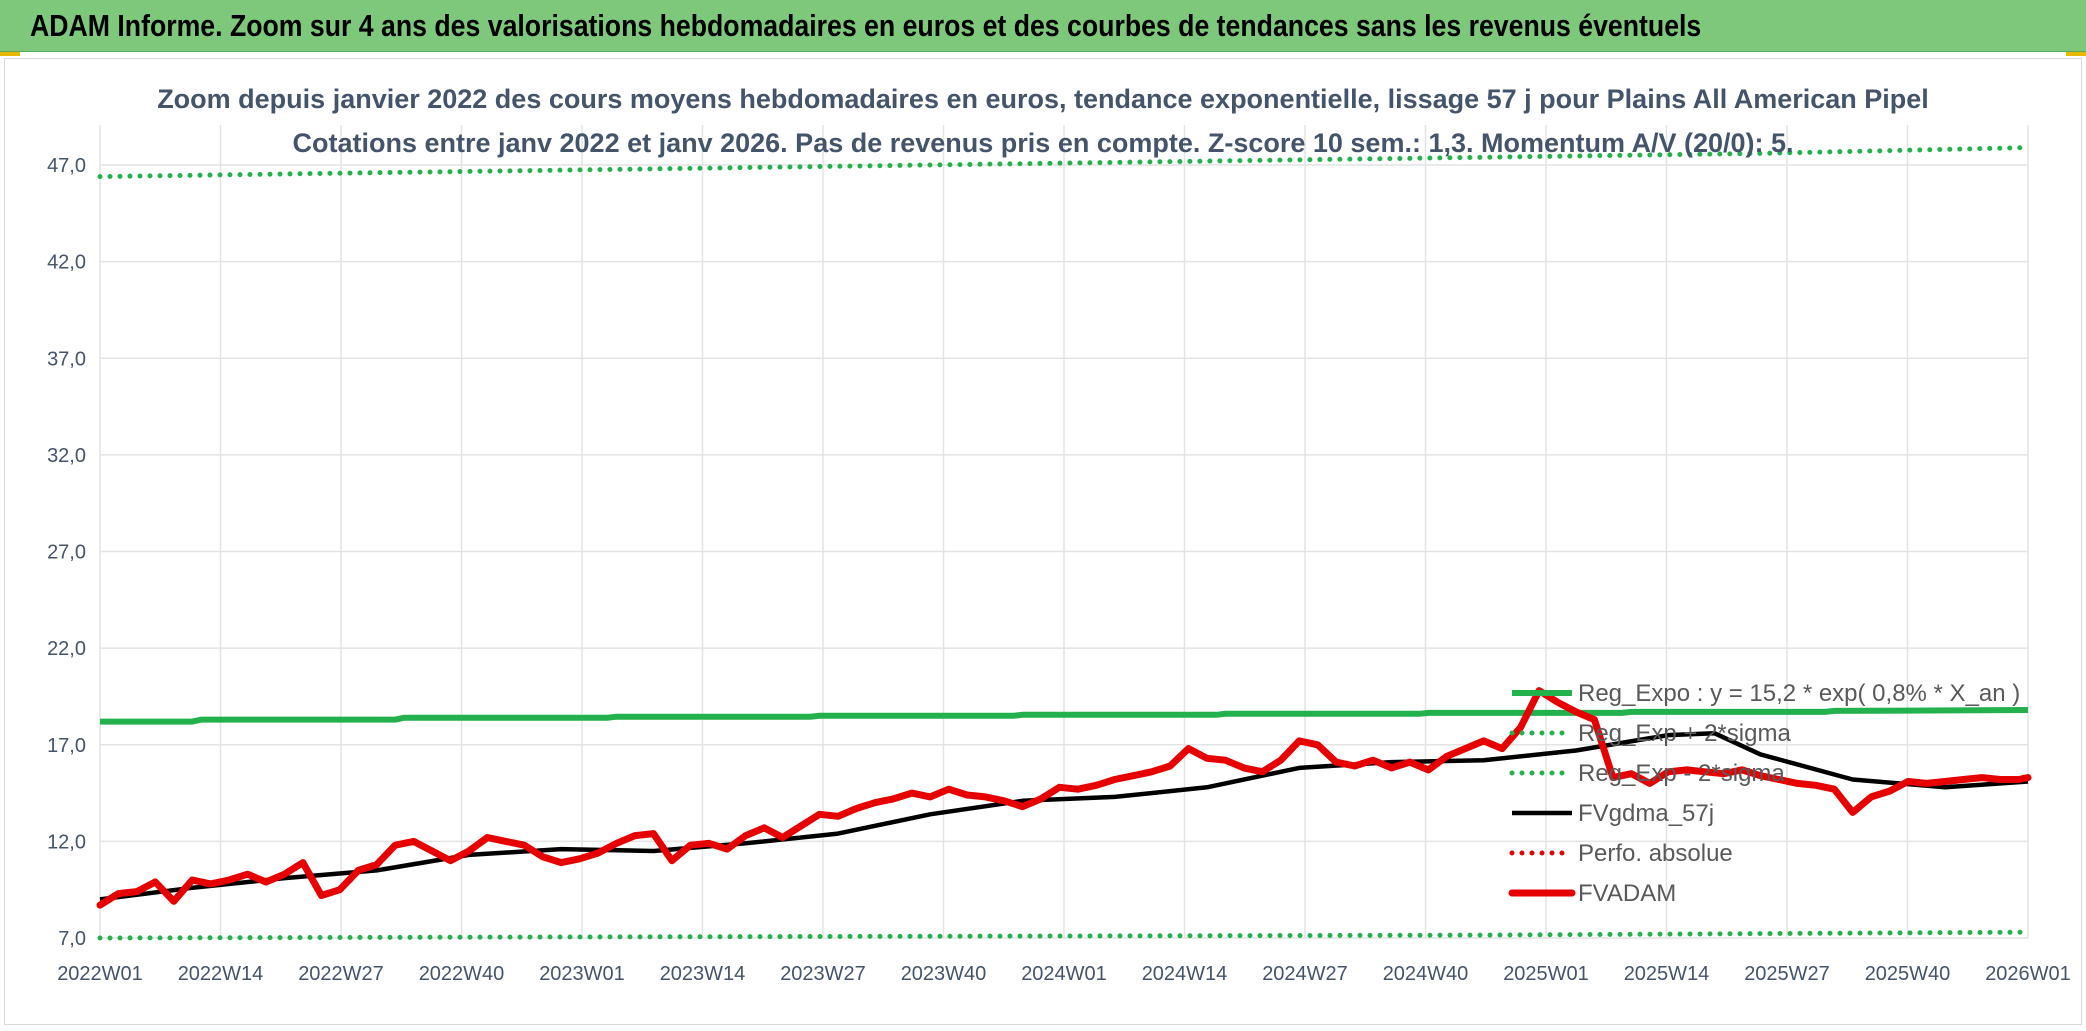 The width and height of the screenshot is (2086, 1031). What do you see at coordinates (66, 359) in the screenshot?
I see `y-tick-label: 37,0` at bounding box center [66, 359].